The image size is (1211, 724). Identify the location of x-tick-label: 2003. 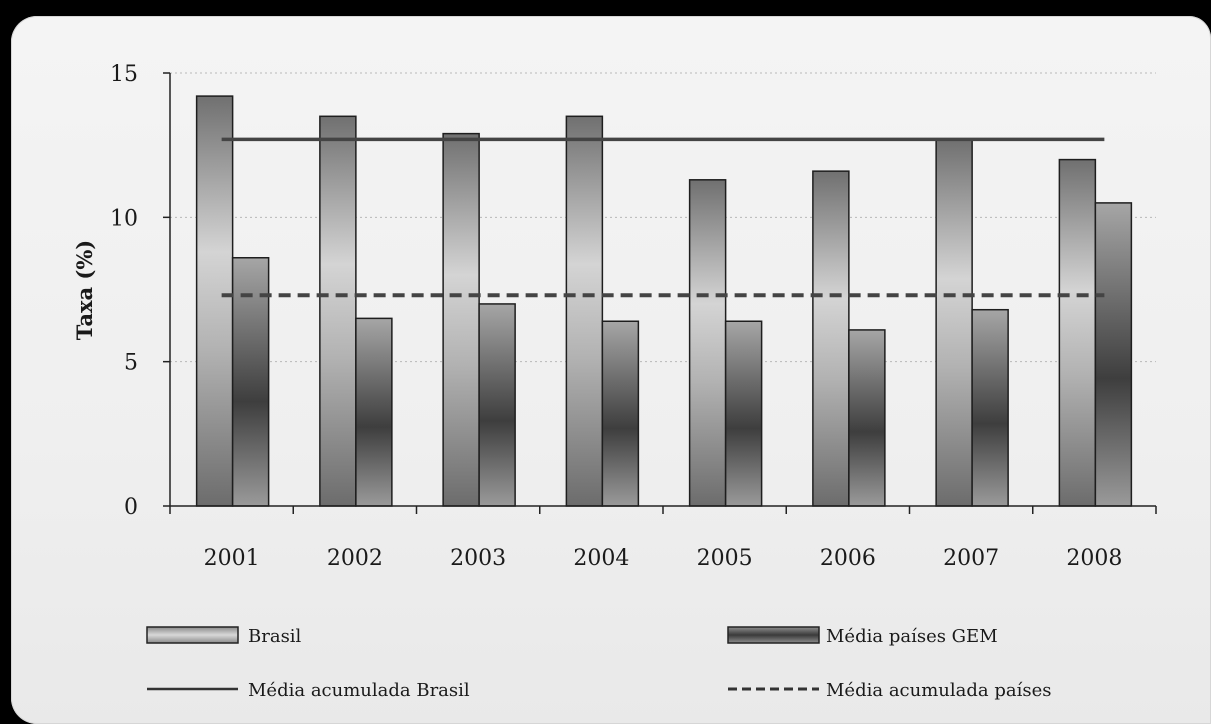
(478, 558).